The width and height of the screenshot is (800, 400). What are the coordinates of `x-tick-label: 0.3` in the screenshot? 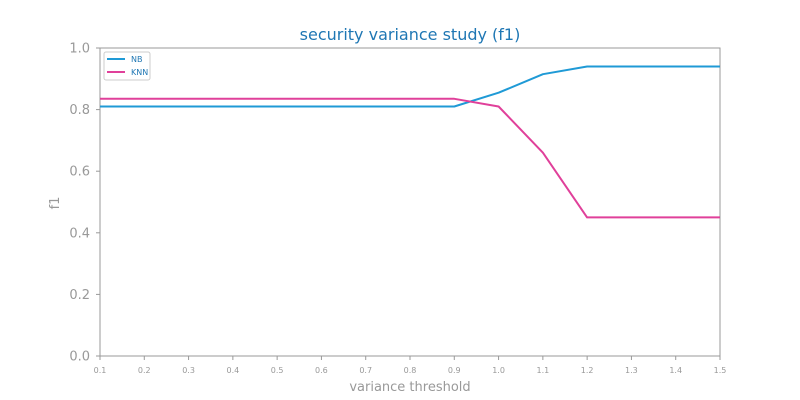 It's located at (188, 370).